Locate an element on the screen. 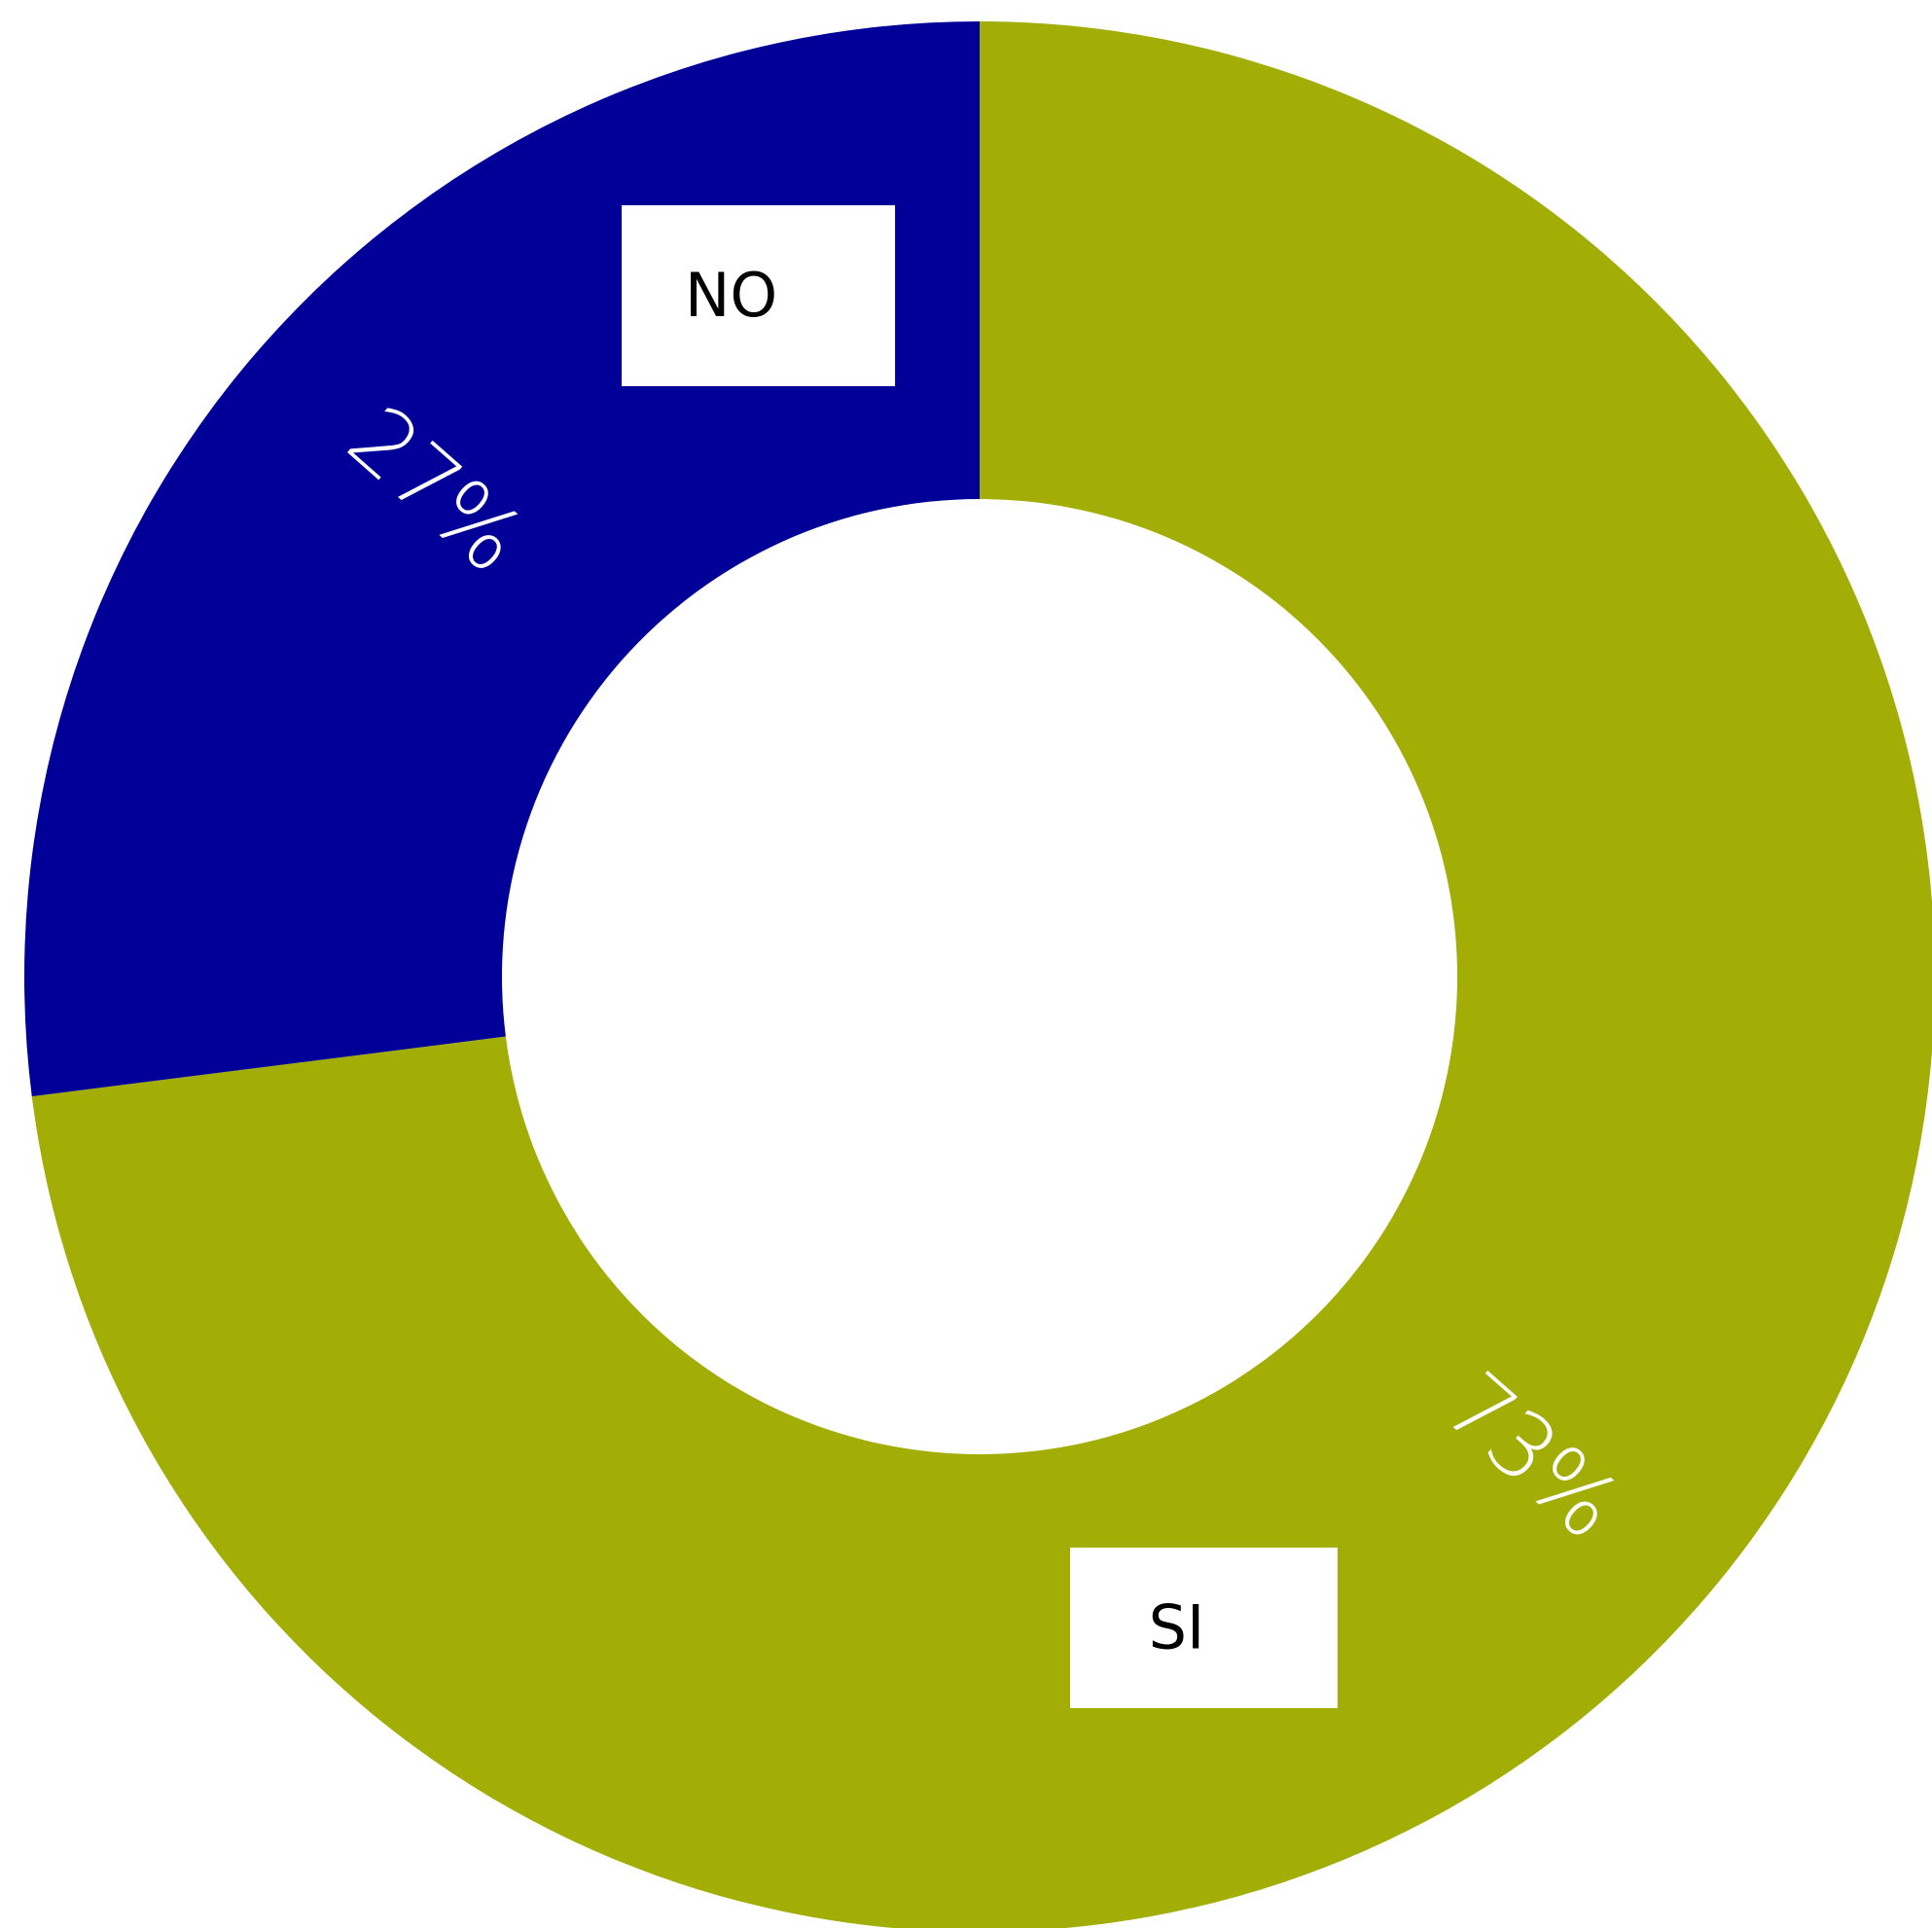  category-label: NO is located at coordinates (759, 296).